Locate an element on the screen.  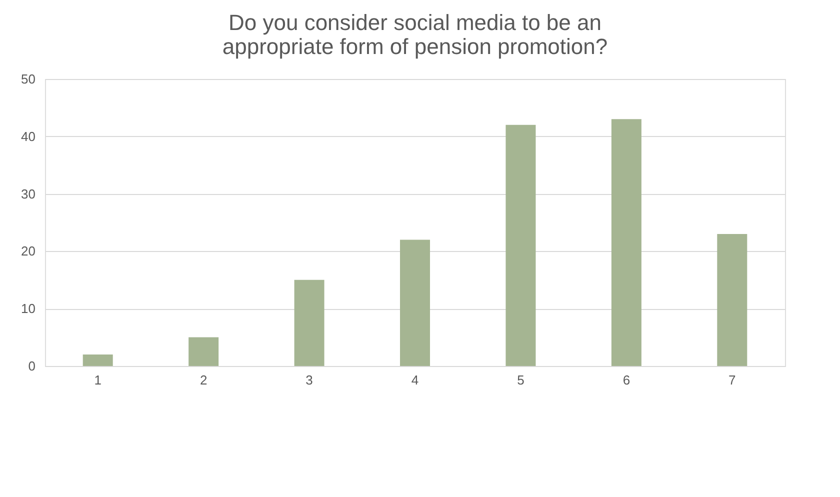
x-tick-label: 1 is located at coordinates (98, 380).